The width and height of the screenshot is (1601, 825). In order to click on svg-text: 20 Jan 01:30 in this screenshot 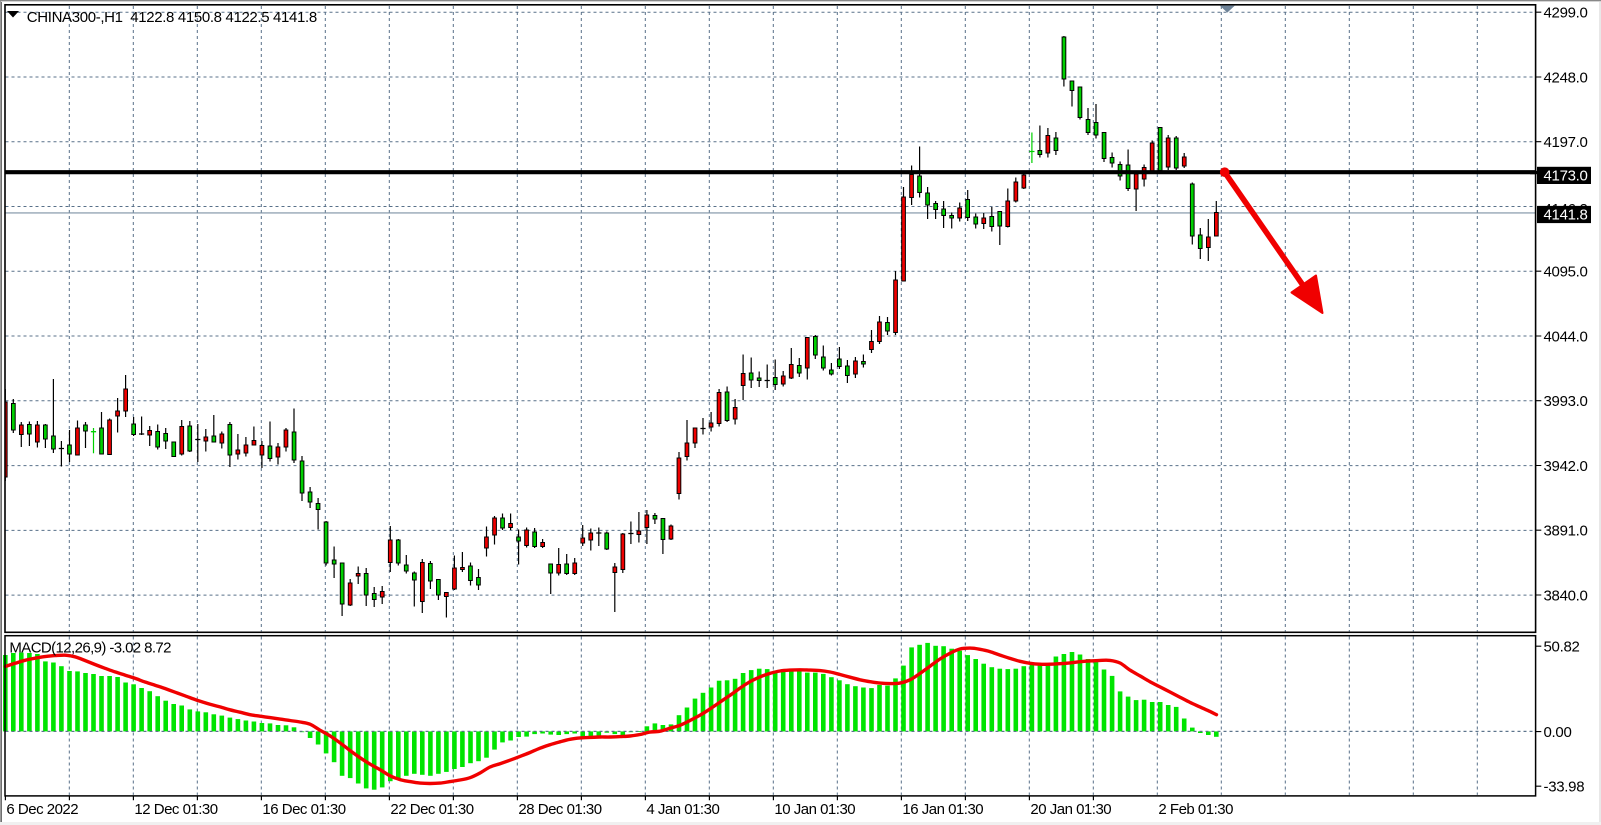, I will do `click(1070, 809)`.